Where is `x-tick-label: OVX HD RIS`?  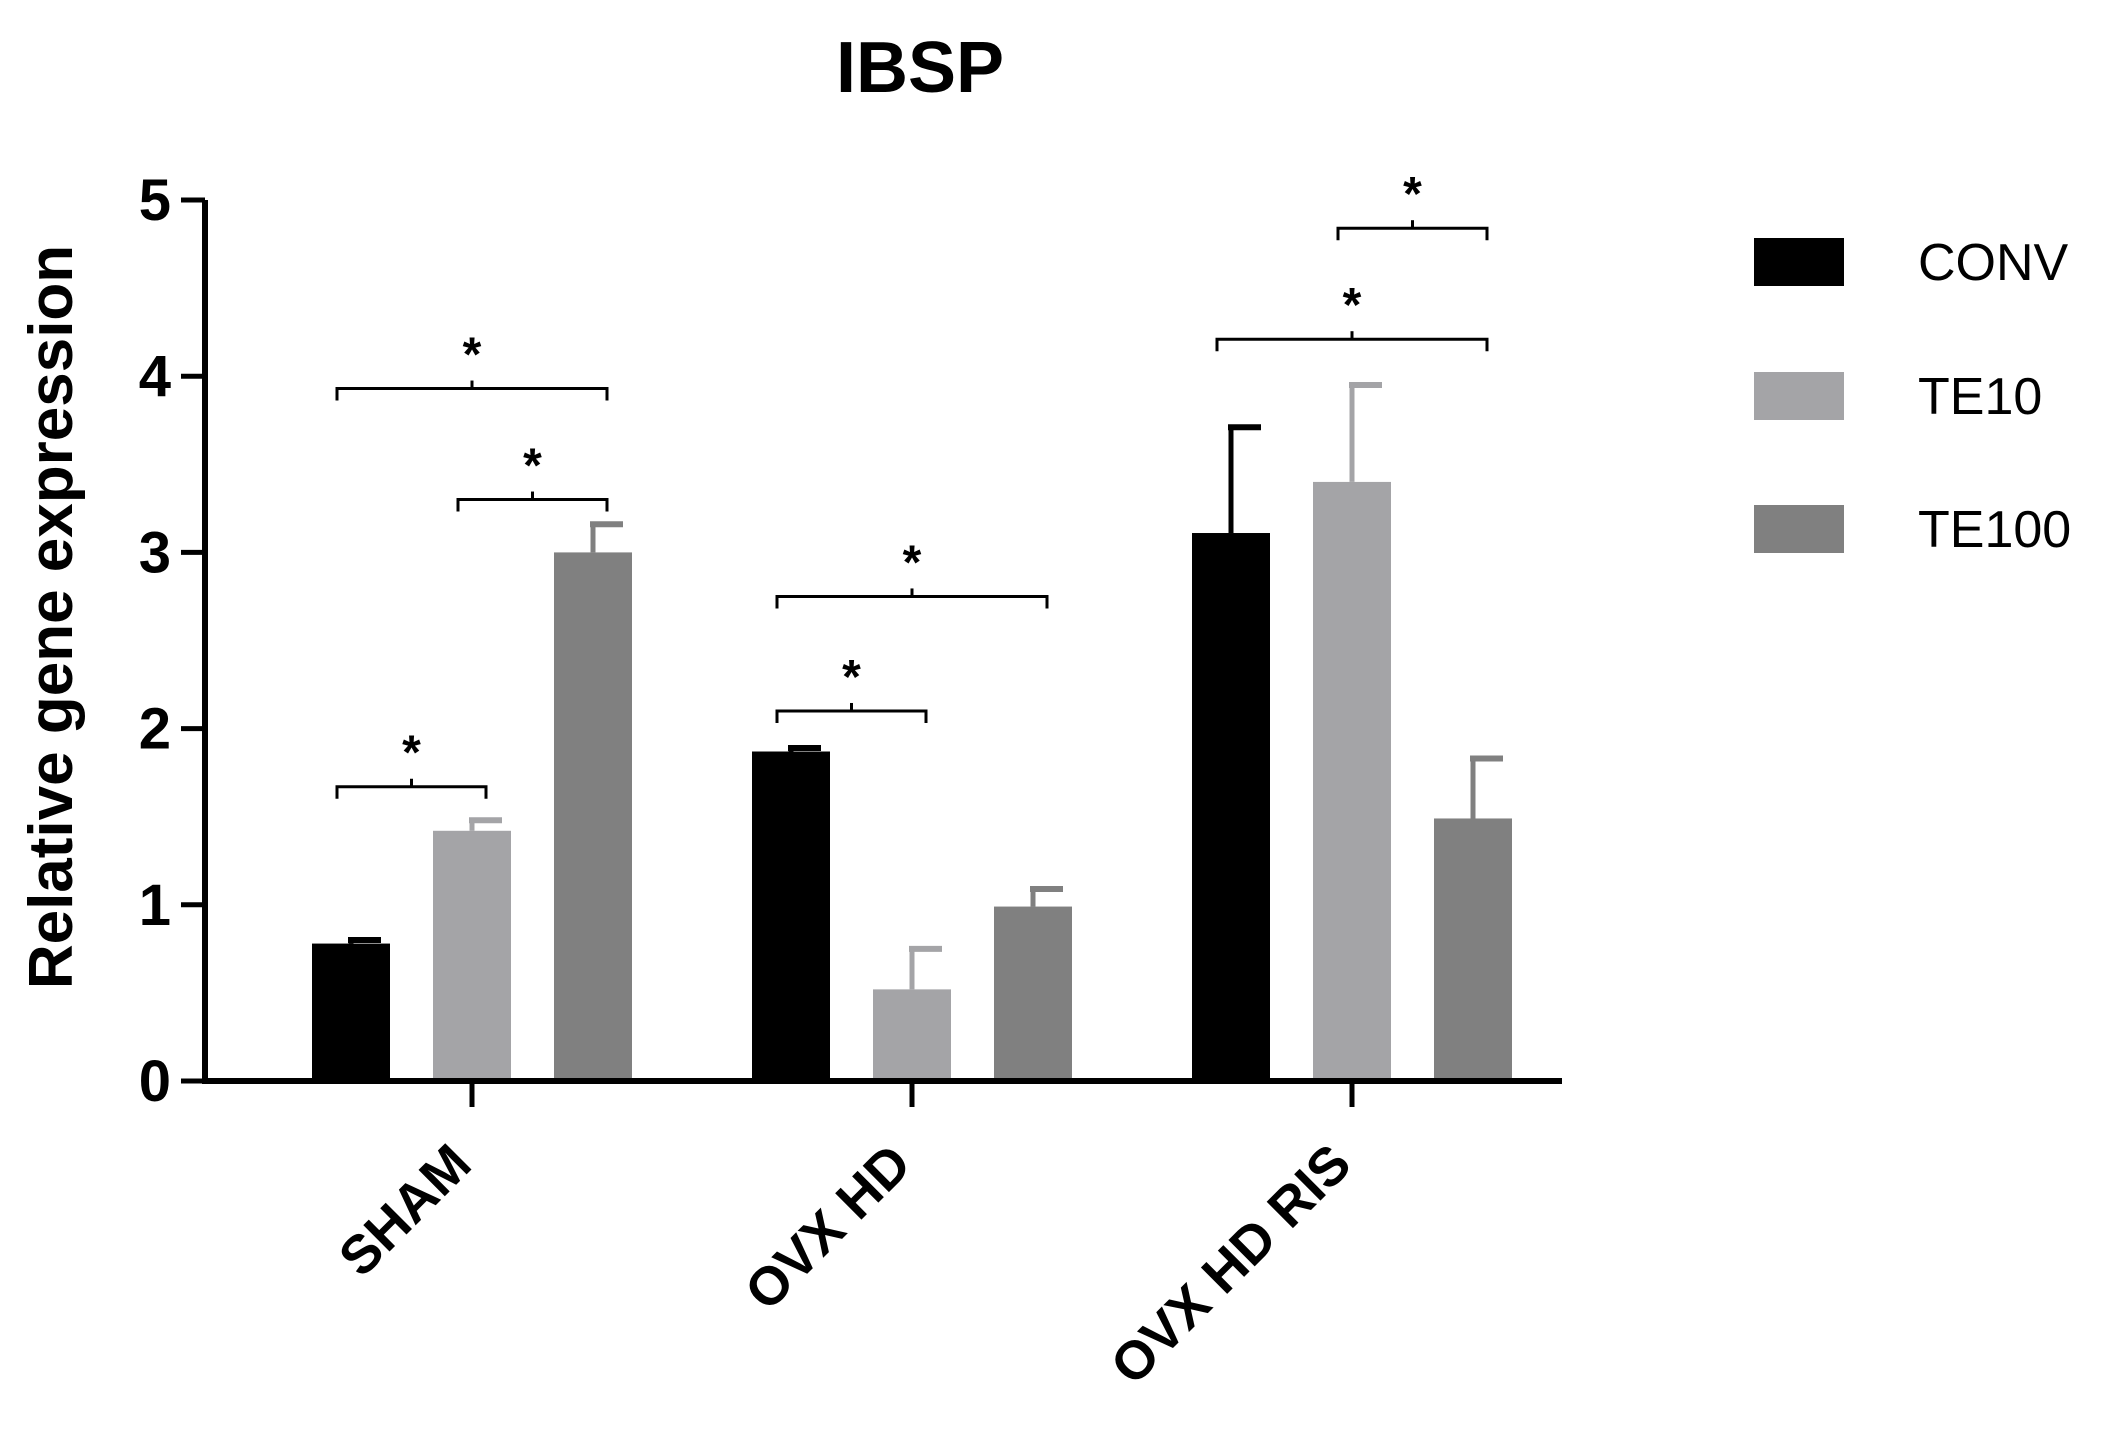 x-tick-label: OVX HD RIS is located at coordinates (1230, 1264).